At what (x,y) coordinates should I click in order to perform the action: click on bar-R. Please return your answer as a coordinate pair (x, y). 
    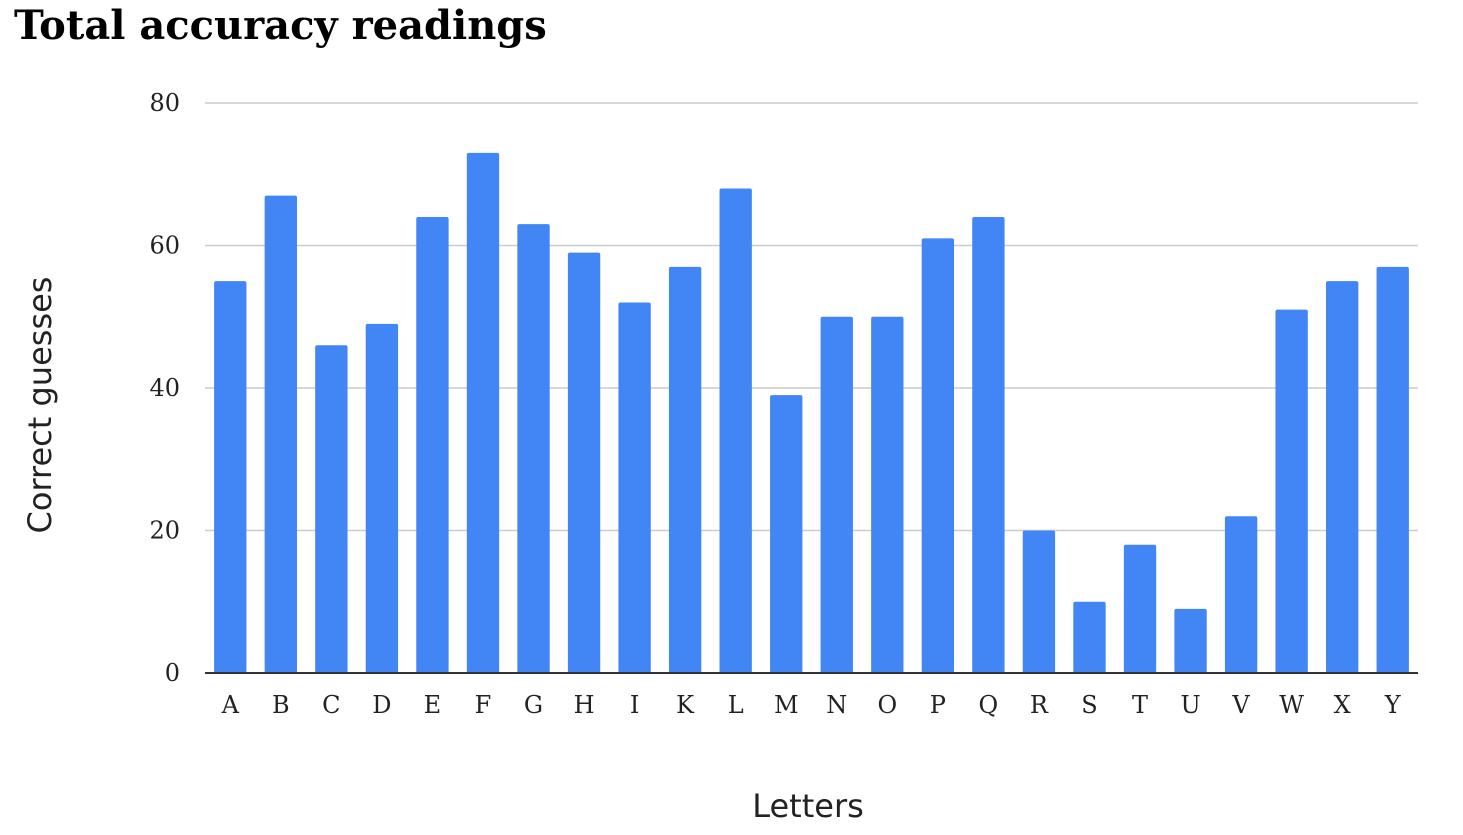
    Looking at the image, I should click on (1039, 601).